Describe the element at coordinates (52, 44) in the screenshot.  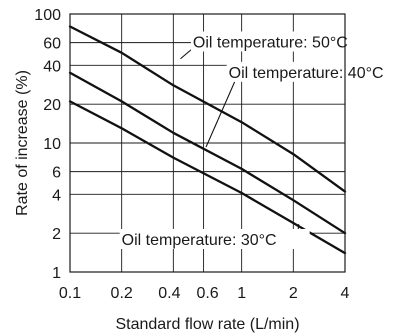
I see `y-tick-label: 60` at that location.